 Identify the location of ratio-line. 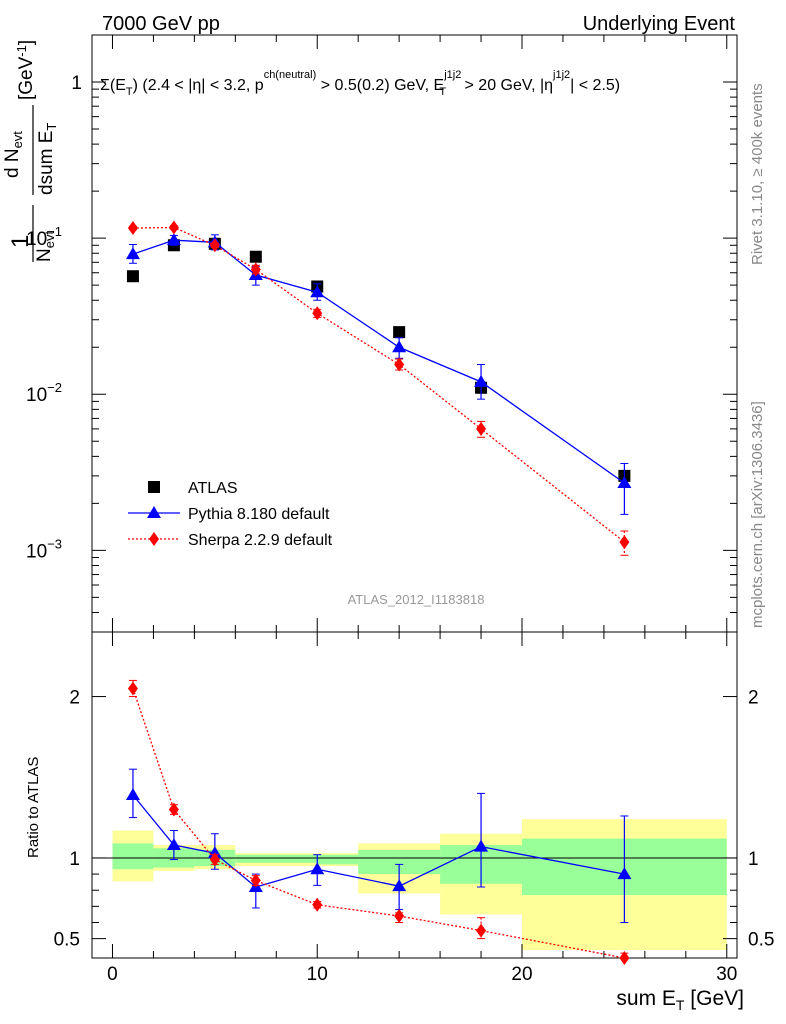
(378, 841).